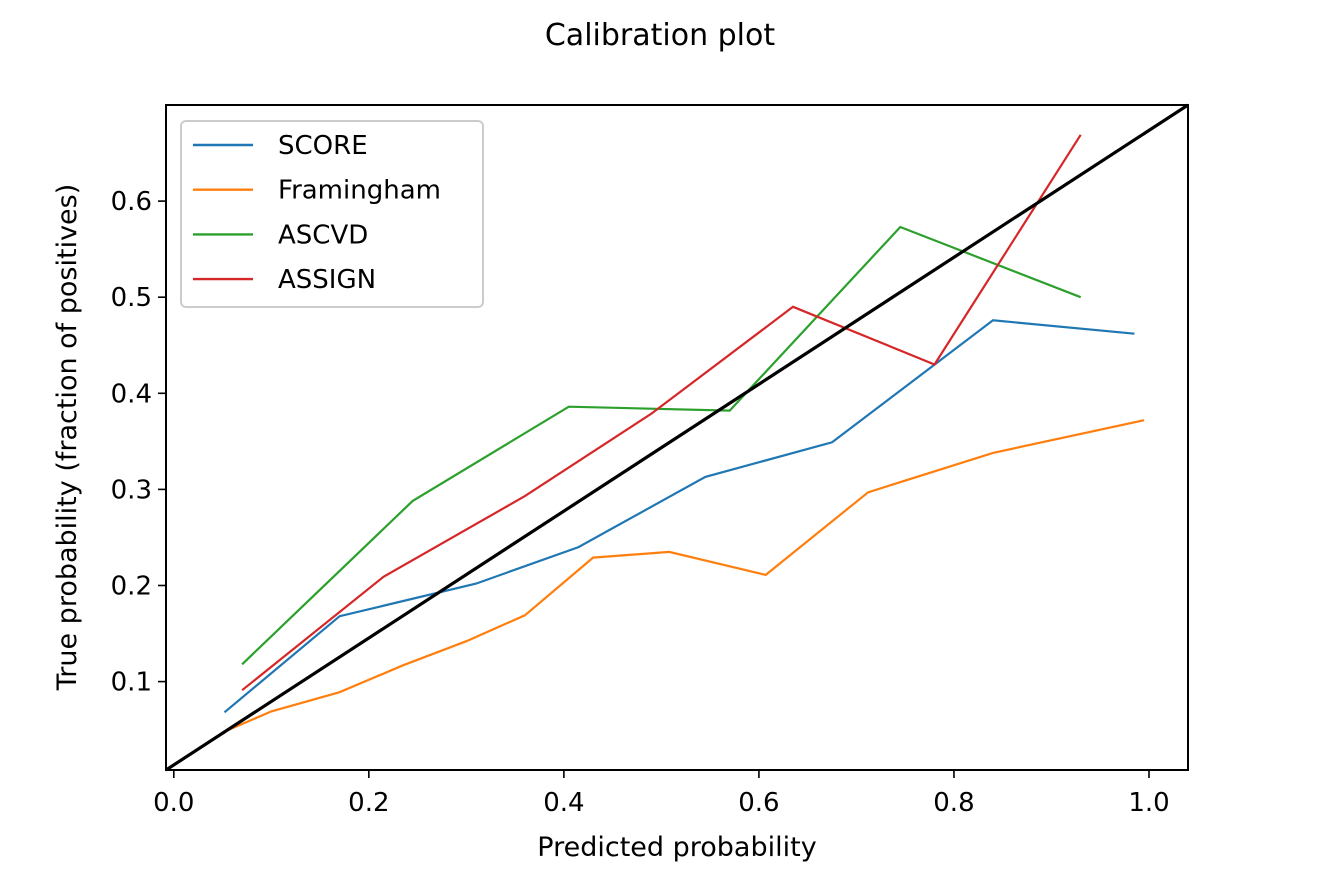  I want to click on chart-title: Calibration plot, so click(660, 35).